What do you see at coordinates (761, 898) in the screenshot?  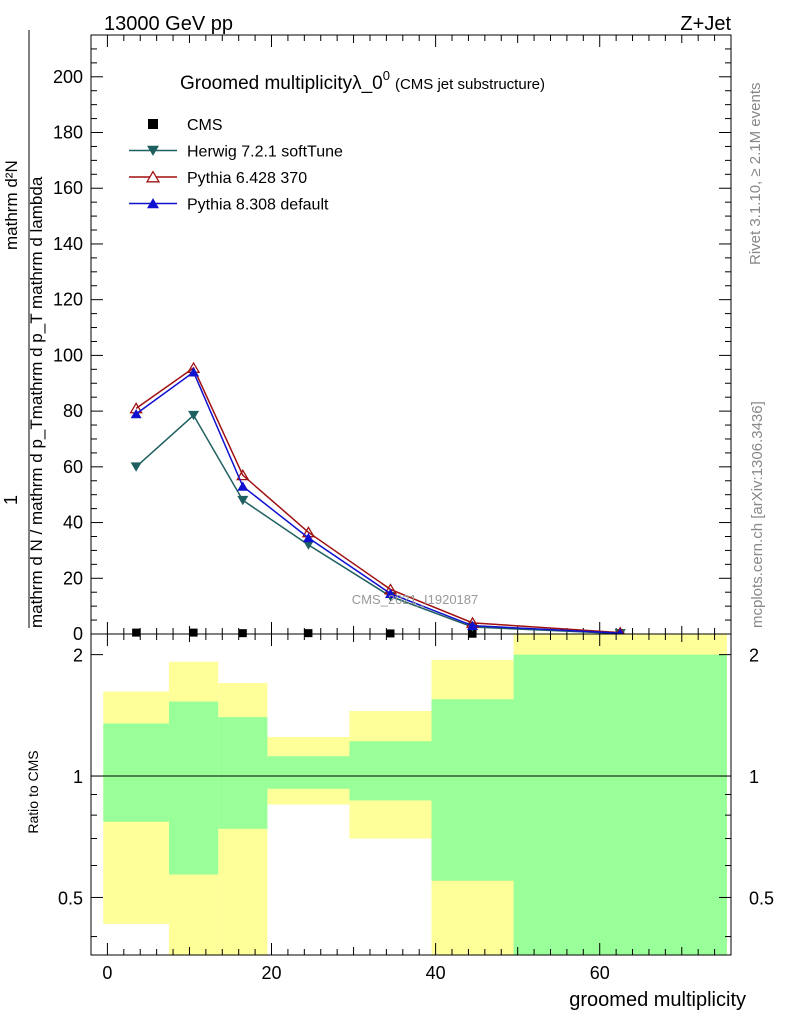 I see `ratio-y-tick-label-right: 0.5` at bounding box center [761, 898].